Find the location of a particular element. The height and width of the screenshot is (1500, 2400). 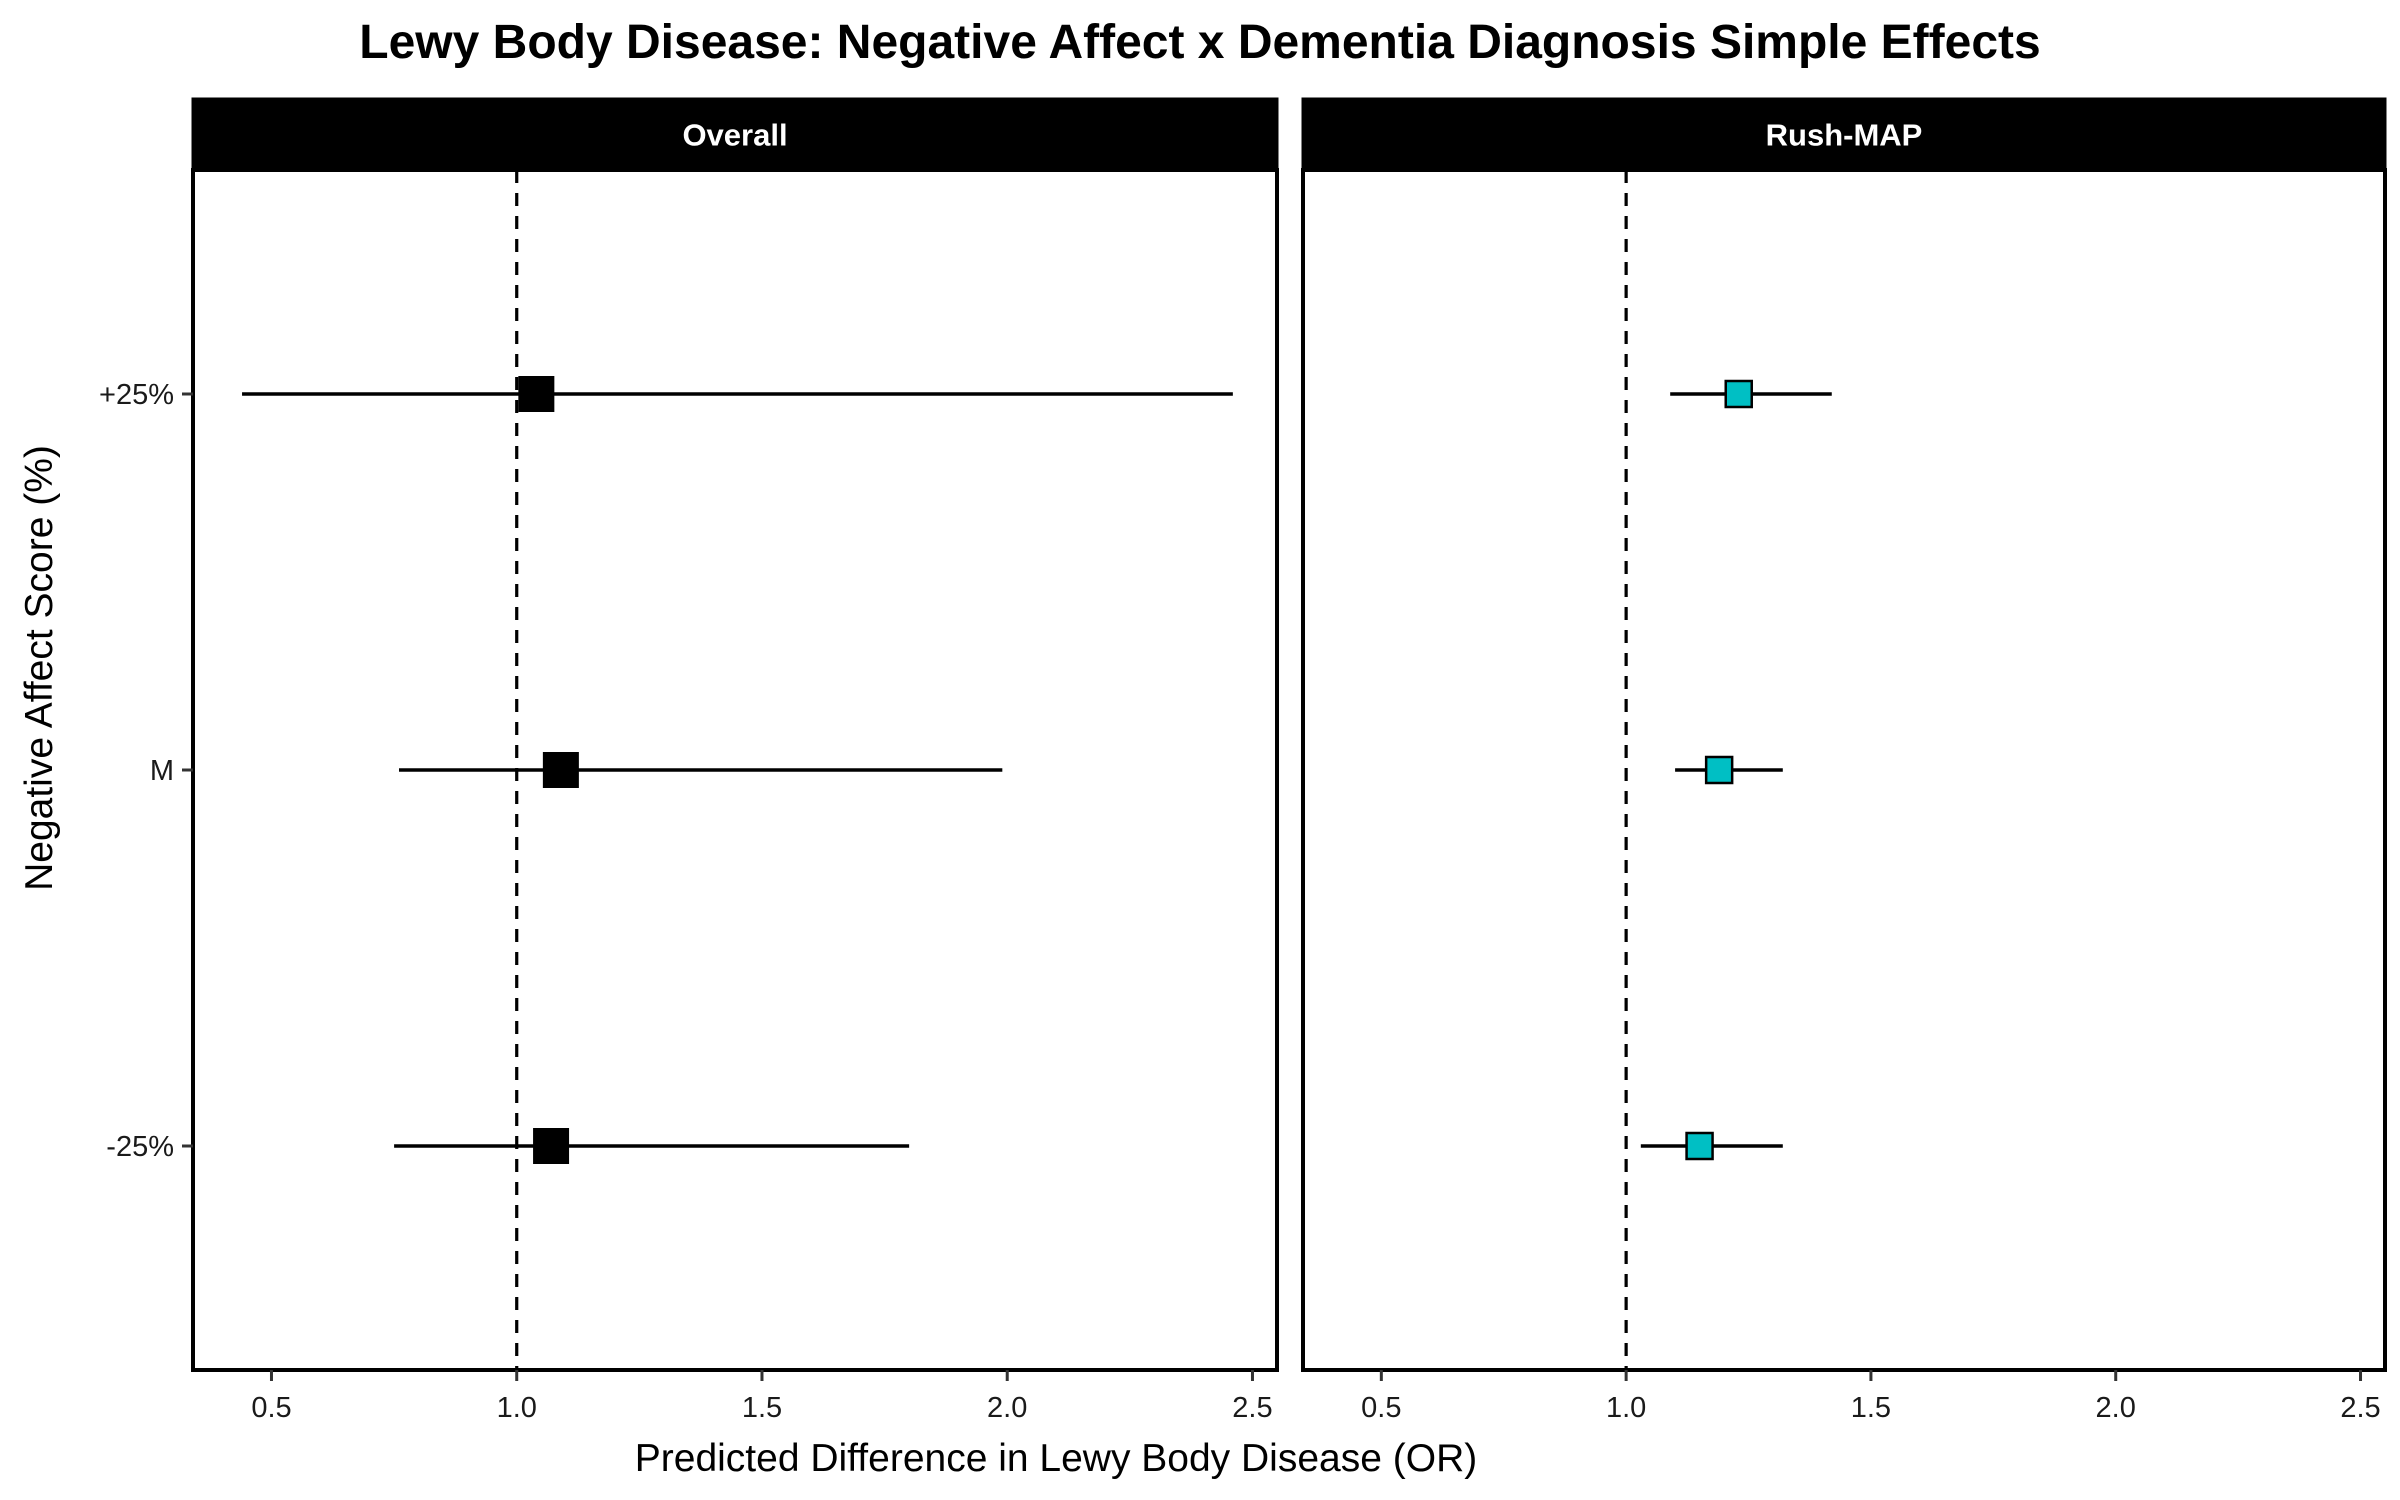

y-axis-title: Negative Affect Score (%) is located at coordinates (39, 668).